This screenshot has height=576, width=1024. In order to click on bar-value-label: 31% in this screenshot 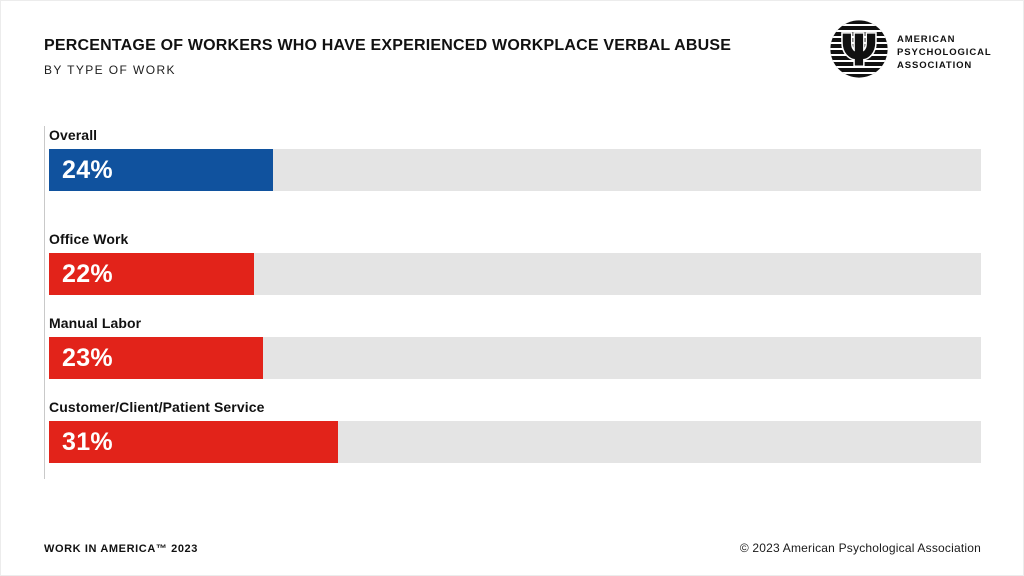, I will do `click(87, 441)`.